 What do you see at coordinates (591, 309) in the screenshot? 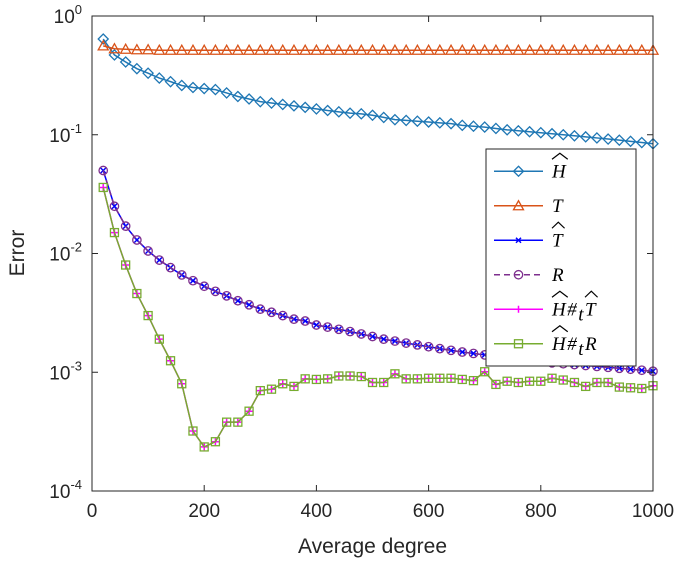
I see `legend-label-4-3: T` at bounding box center [591, 309].